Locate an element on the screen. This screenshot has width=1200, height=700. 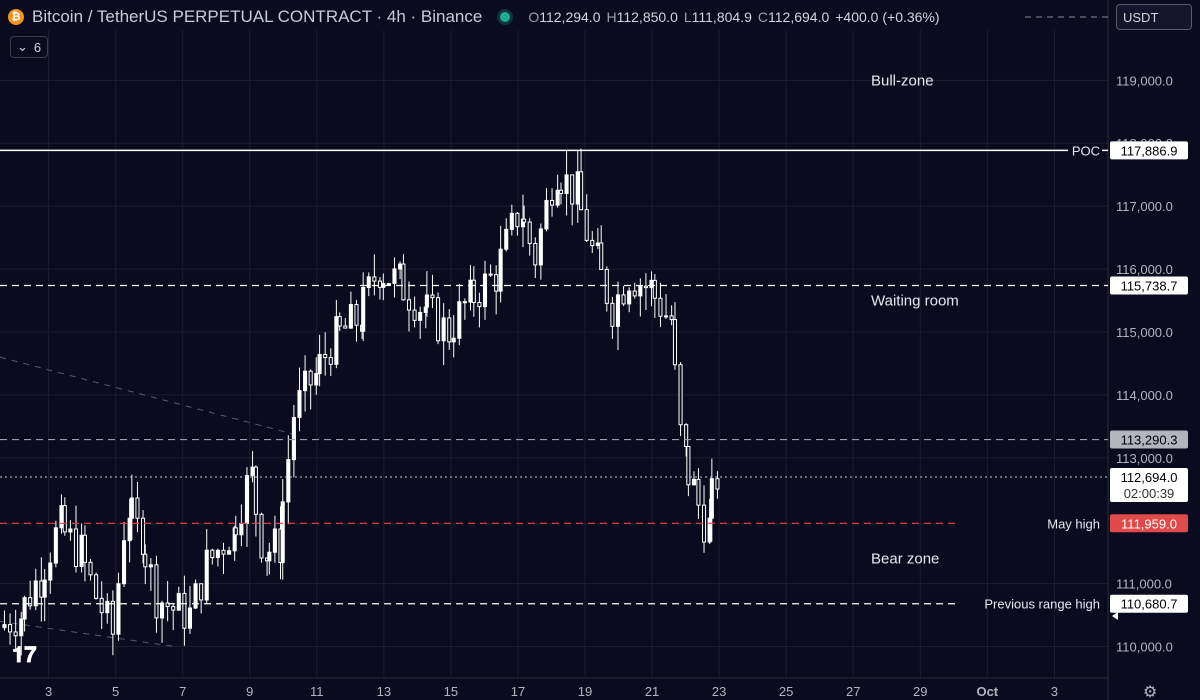
price-axis-tag-value: 112,694.0 is located at coordinates (1149, 477).